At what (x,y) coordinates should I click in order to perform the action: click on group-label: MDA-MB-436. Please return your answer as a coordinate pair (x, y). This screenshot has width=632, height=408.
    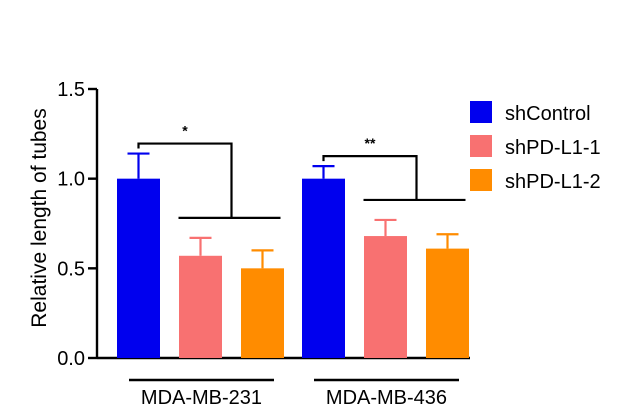
    Looking at the image, I should click on (386, 397).